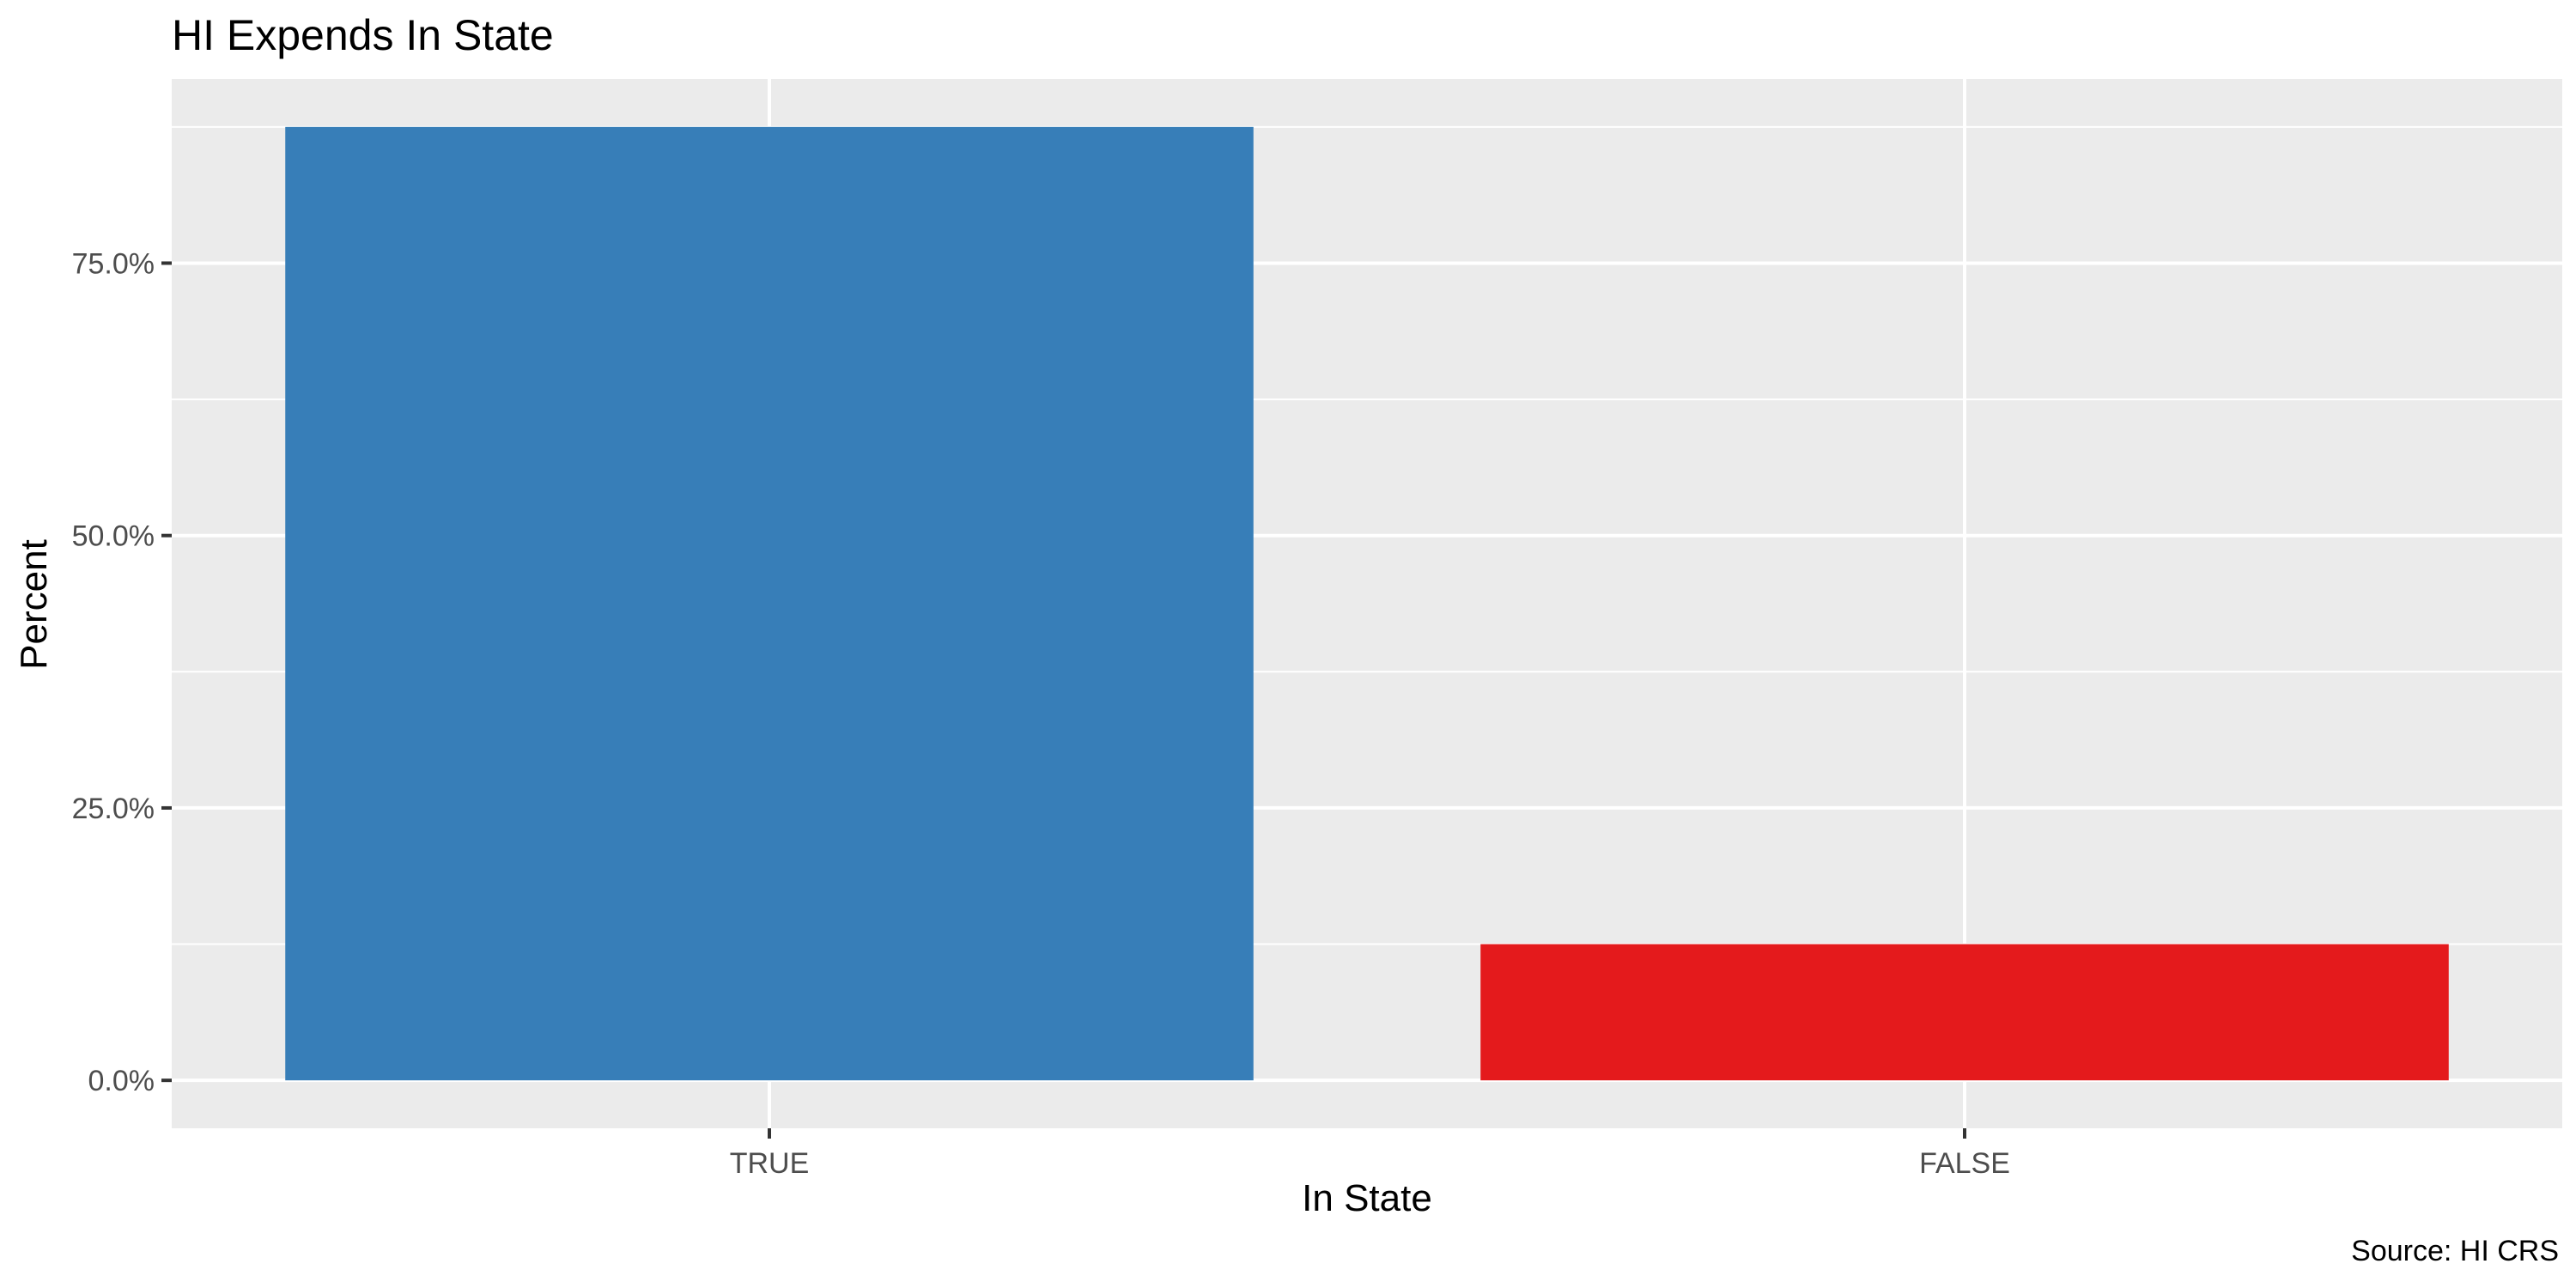  Describe the element at coordinates (1367, 1198) in the screenshot. I see `x-axis-title: In State` at that location.